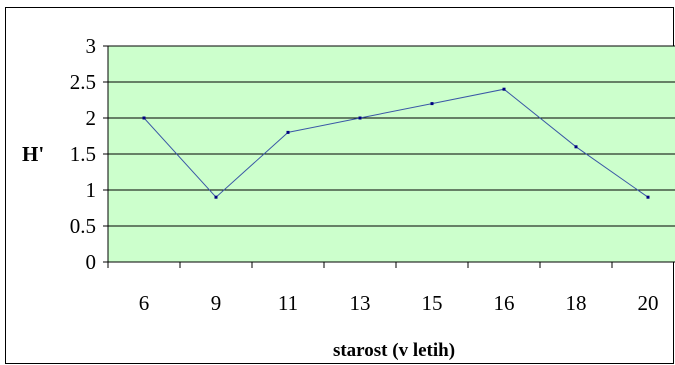 The image size is (675, 365). I want to click on x-tick-labels: 6 9 11 13 15 16 18 20, so click(383, 288).